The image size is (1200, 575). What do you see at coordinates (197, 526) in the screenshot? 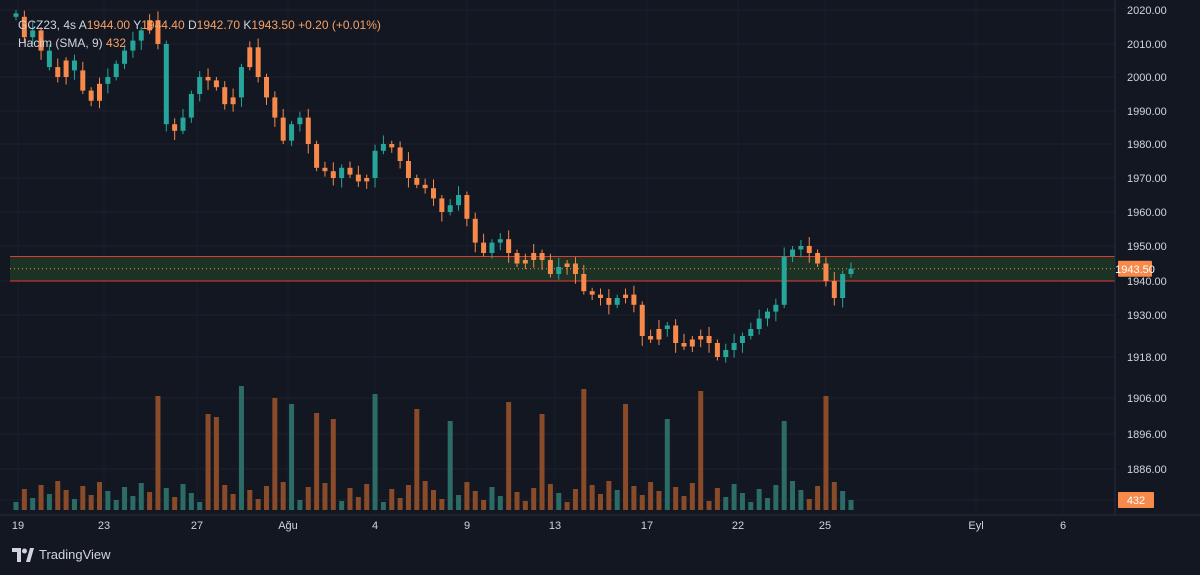
I see `time-tick-label: 27` at bounding box center [197, 526].